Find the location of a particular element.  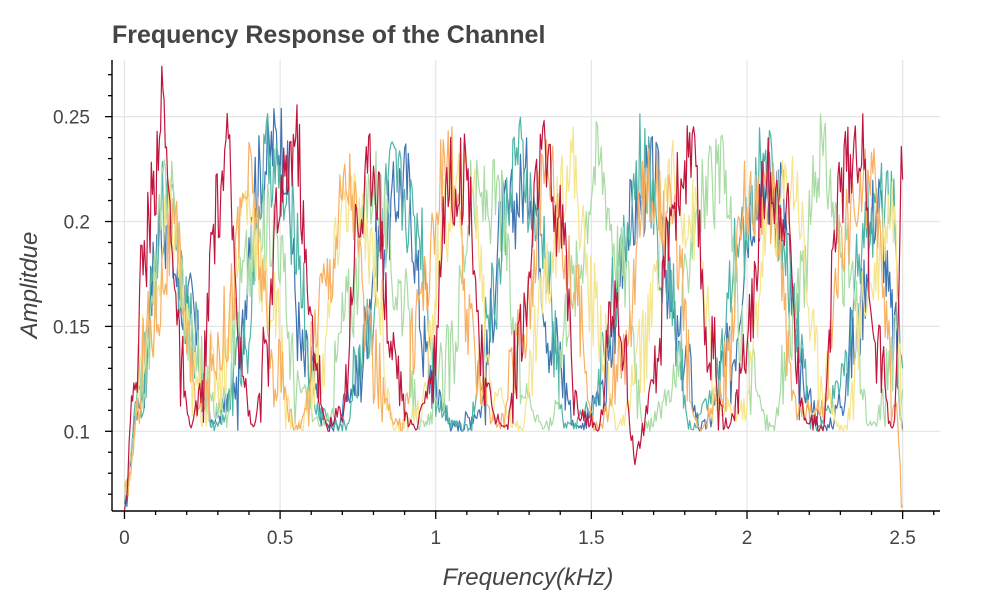

y-axis-label: Amplitdue is located at coordinates (29, 286).